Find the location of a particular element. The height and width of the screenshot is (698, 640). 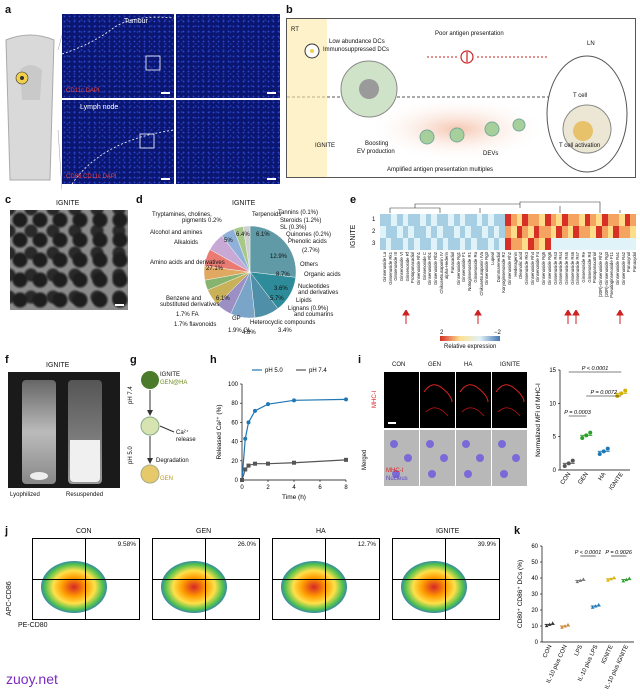

flow-plot-ha: HA 12.7% is located at coordinates (327, 575).